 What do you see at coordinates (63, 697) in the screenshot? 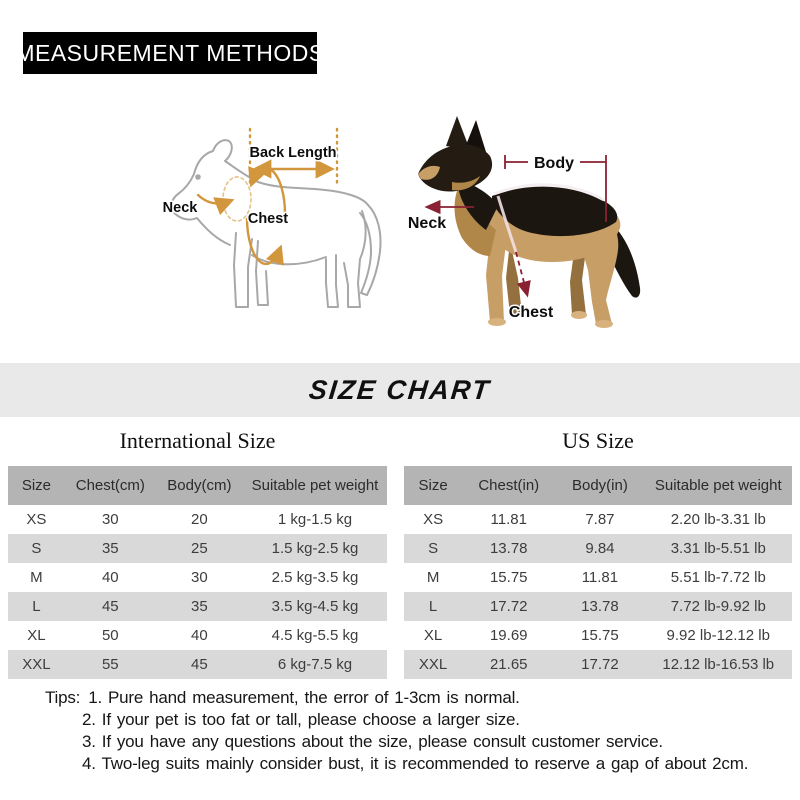
I see `tips-label: Tips:` at bounding box center [63, 697].